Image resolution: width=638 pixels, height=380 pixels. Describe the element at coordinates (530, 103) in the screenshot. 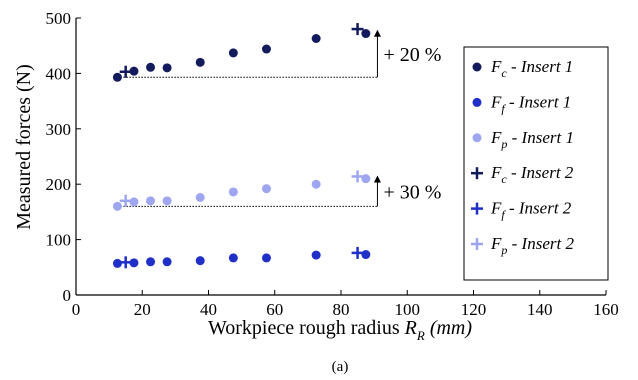

I see `legend-entry-label: Ff - Insert 1` at that location.